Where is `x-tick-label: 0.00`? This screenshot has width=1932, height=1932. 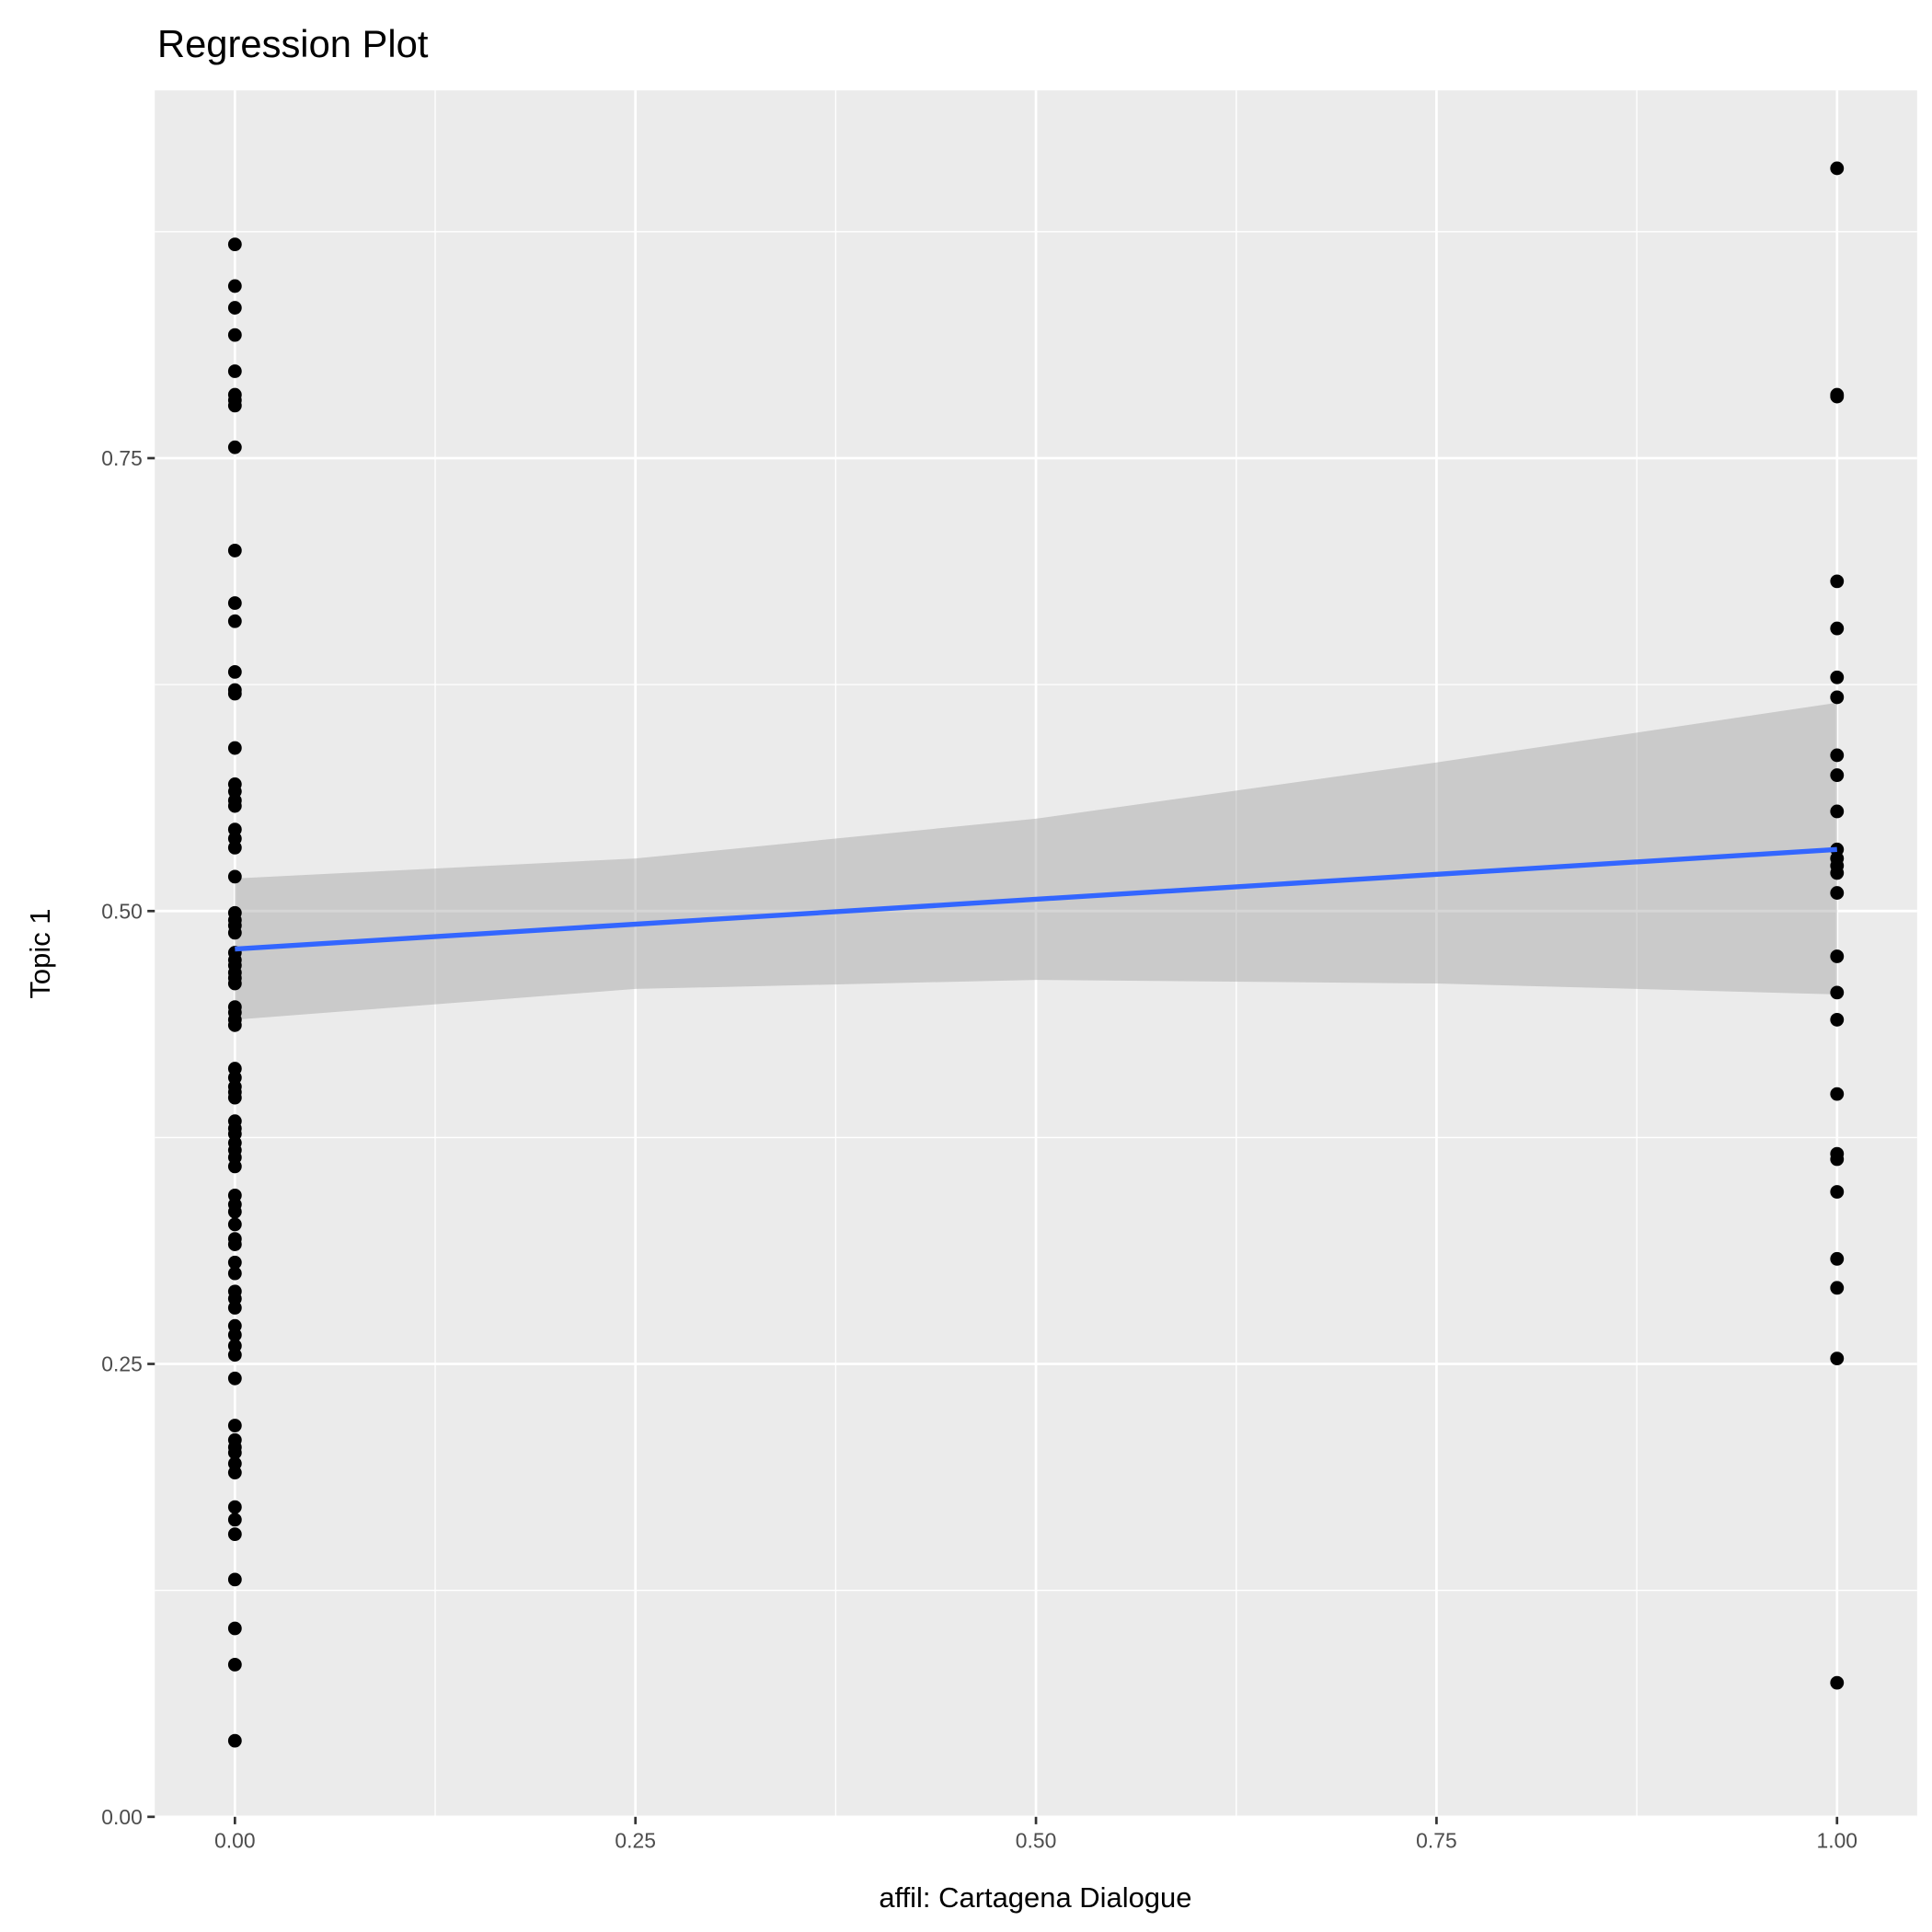
x-tick-label: 0.00 is located at coordinates (235, 1840).